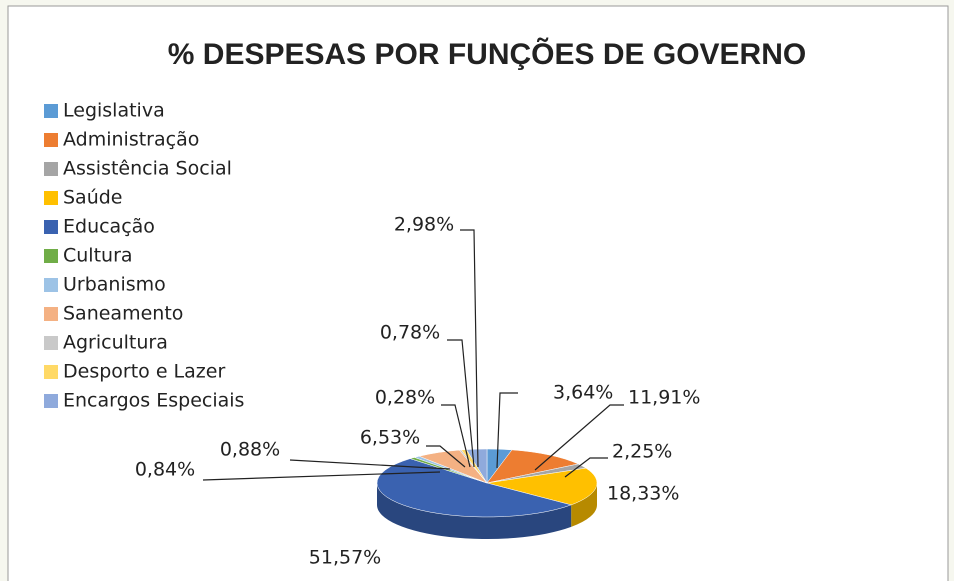 The image size is (954, 581). Describe the element at coordinates (643, 494) in the screenshot. I see `data-label: 18,33%` at that location.